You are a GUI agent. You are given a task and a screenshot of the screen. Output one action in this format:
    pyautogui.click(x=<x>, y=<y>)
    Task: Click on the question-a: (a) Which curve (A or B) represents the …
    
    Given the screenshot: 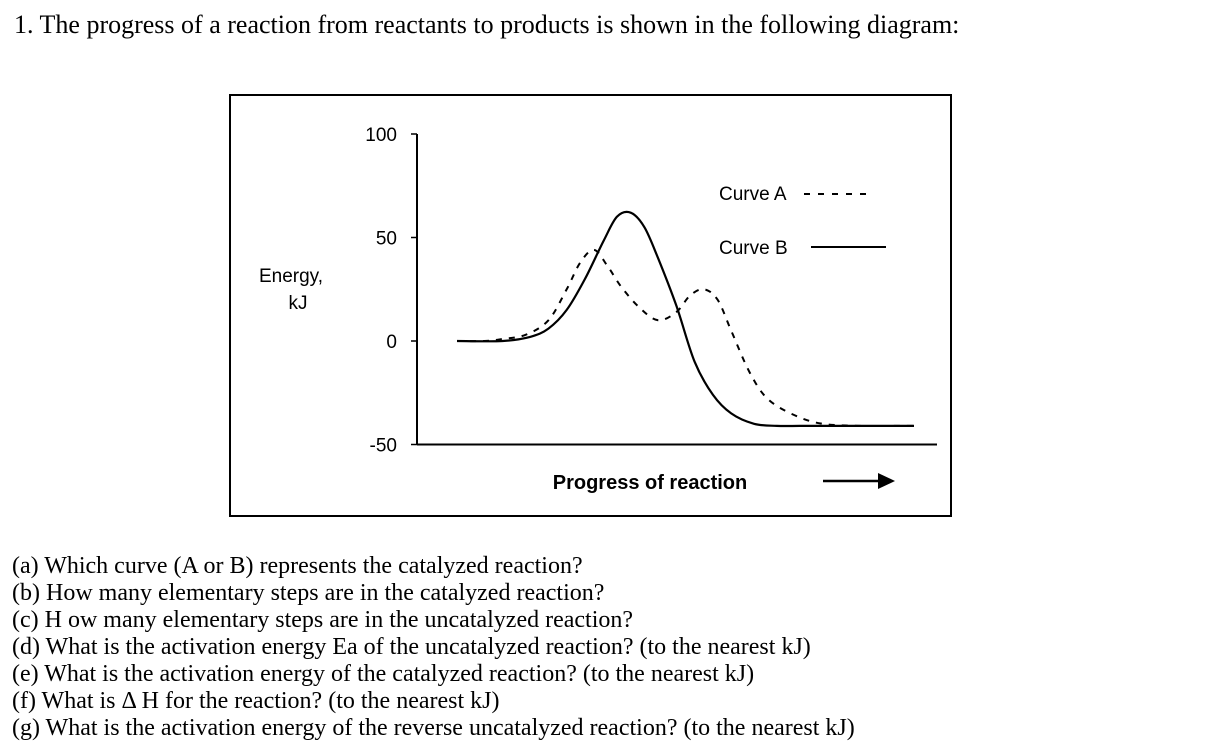 What is the action you would take?
    pyautogui.click(x=297, y=566)
    